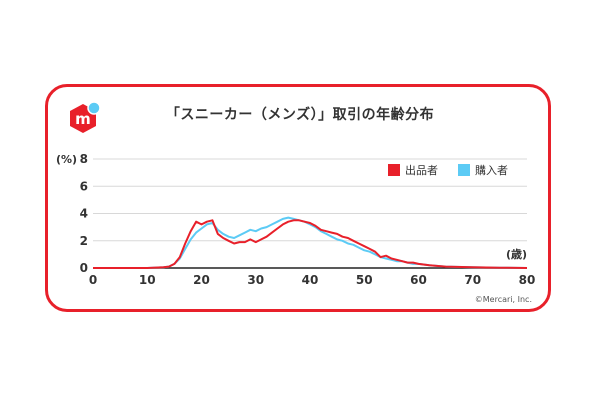 This screenshot has width=600, height=400. Describe the element at coordinates (421, 170) in the screenshot. I see `legend-label-seller: 出品者` at that location.